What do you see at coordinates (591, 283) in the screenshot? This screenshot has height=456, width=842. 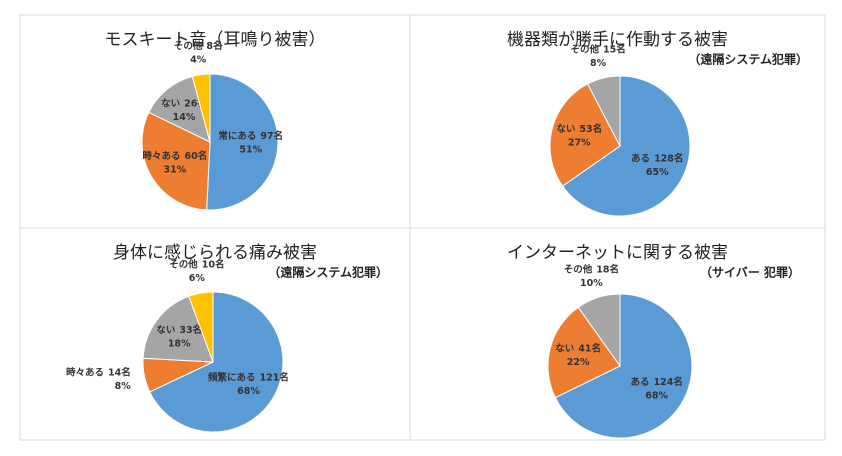 I see `percent-label: 10%` at bounding box center [591, 283].